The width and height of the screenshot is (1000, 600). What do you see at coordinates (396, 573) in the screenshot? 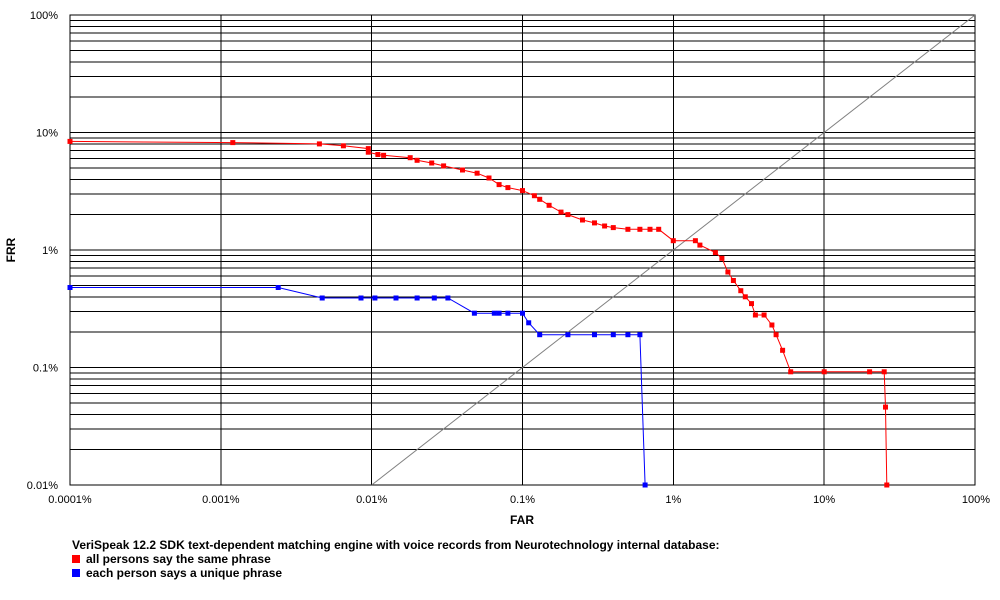
I see `legend-item-unique-phrase: each person says a unique phrase` at bounding box center [396, 573].